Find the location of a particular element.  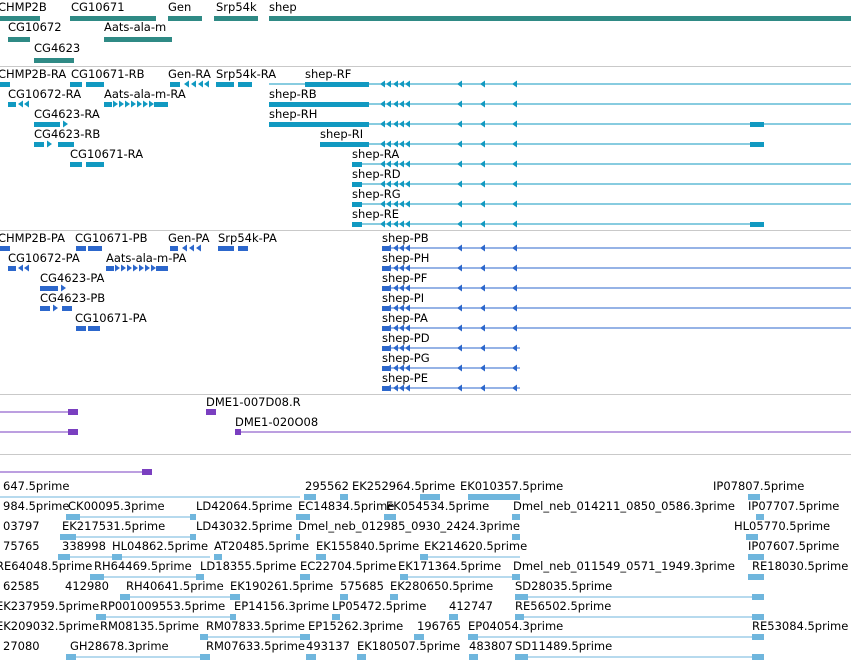

est-label: EK180507.5prime is located at coordinates (409, 646).